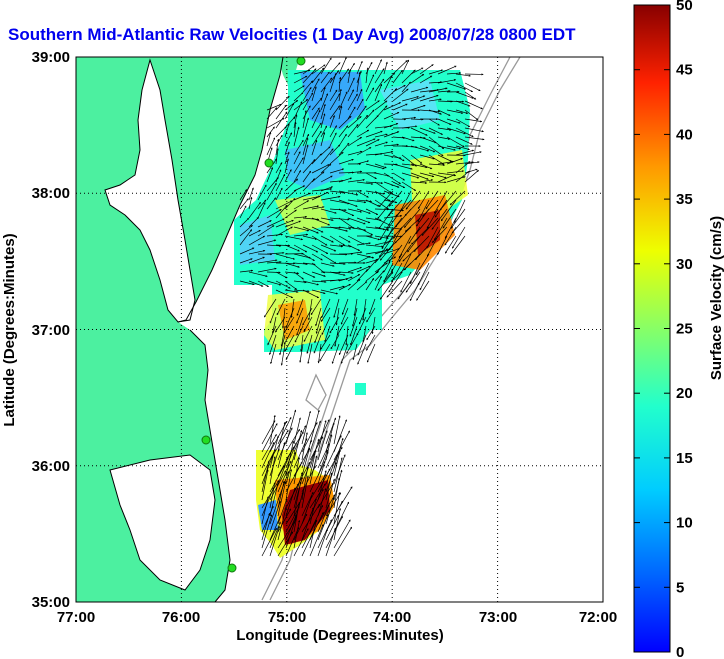 The width and height of the screenshot is (724, 659). Describe the element at coordinates (352, 211) in the screenshot. I see `north-field-base` at that location.